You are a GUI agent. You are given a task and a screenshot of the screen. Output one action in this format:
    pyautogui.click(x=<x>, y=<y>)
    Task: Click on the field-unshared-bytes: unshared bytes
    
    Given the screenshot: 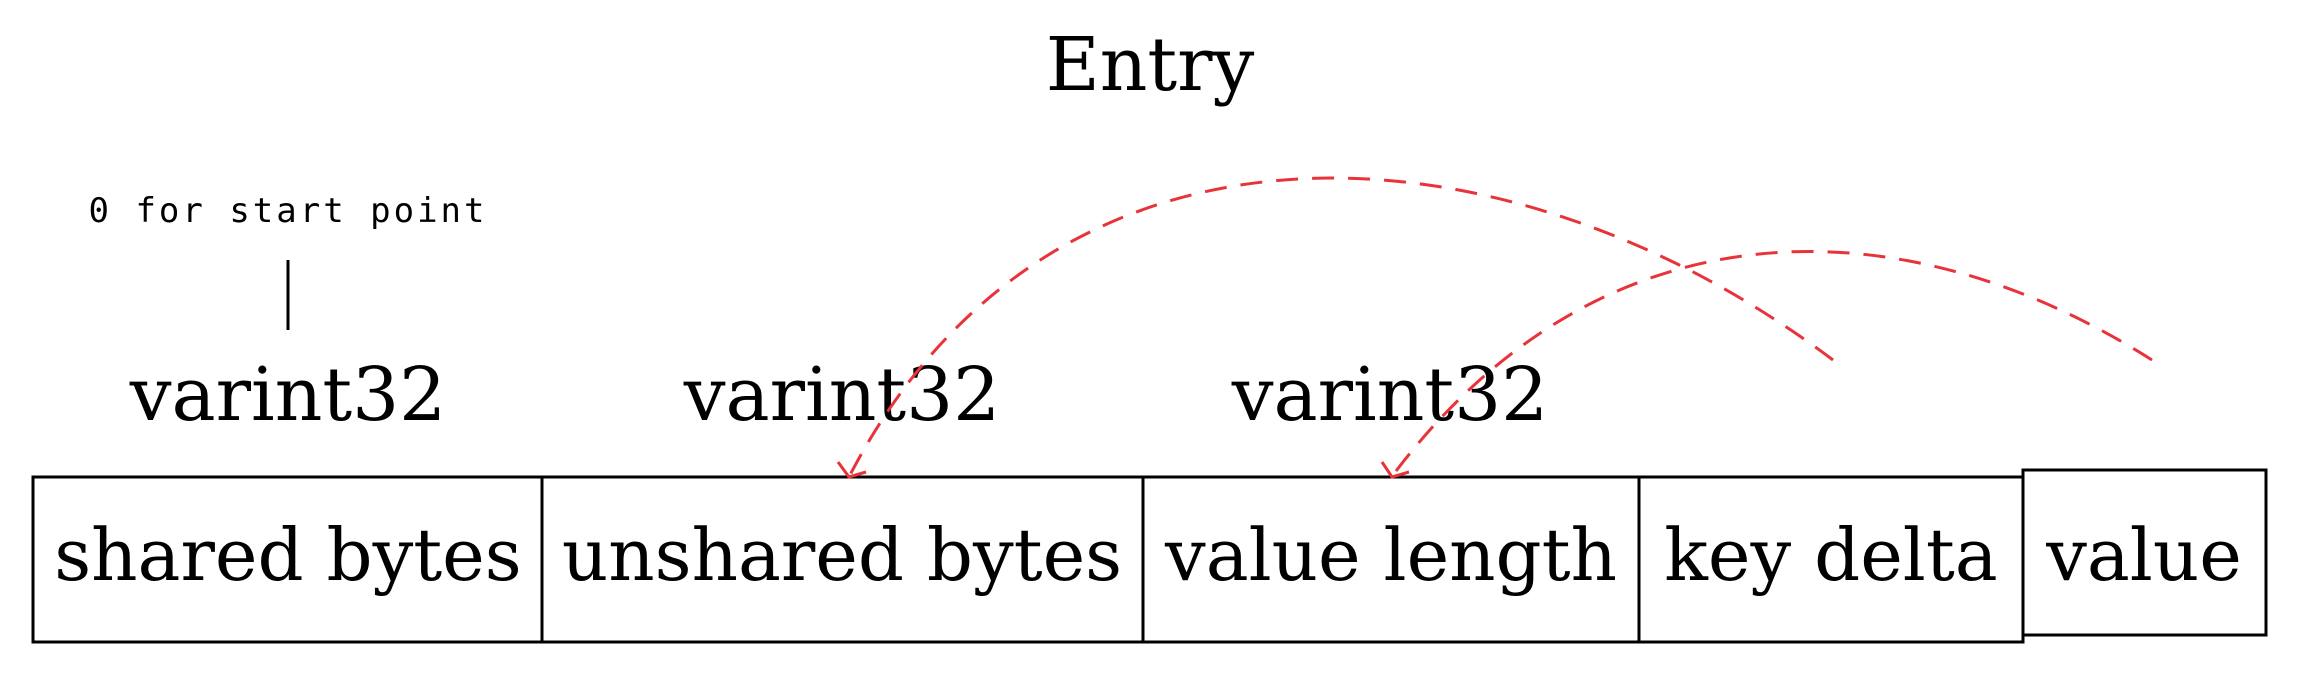 What is the action you would take?
    pyautogui.click(x=842, y=559)
    